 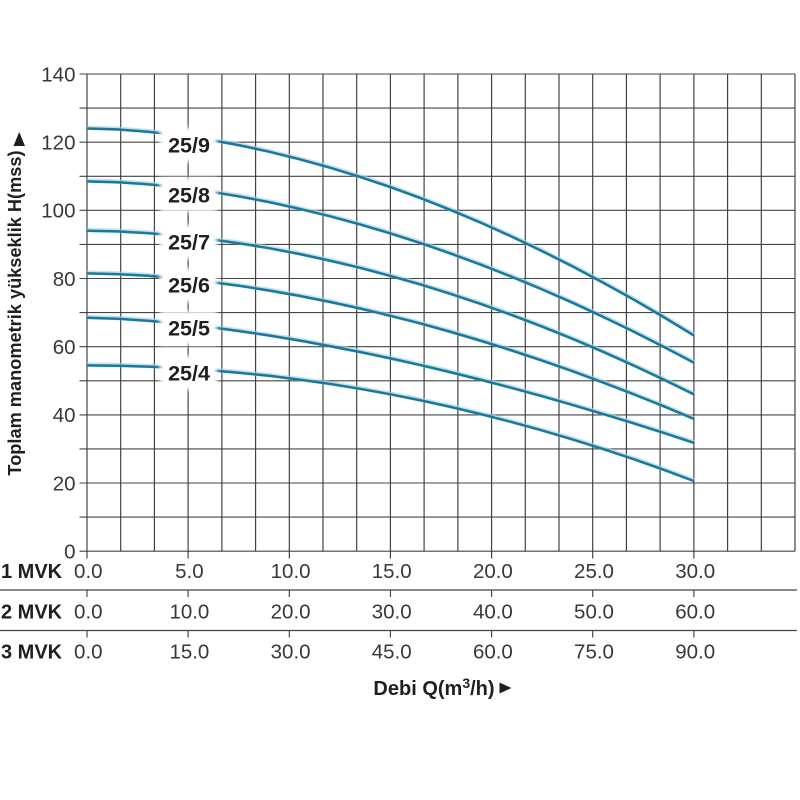 What do you see at coordinates (433, 687) in the screenshot?
I see `svg-text: Debi Q(m3/h)` at bounding box center [433, 687].